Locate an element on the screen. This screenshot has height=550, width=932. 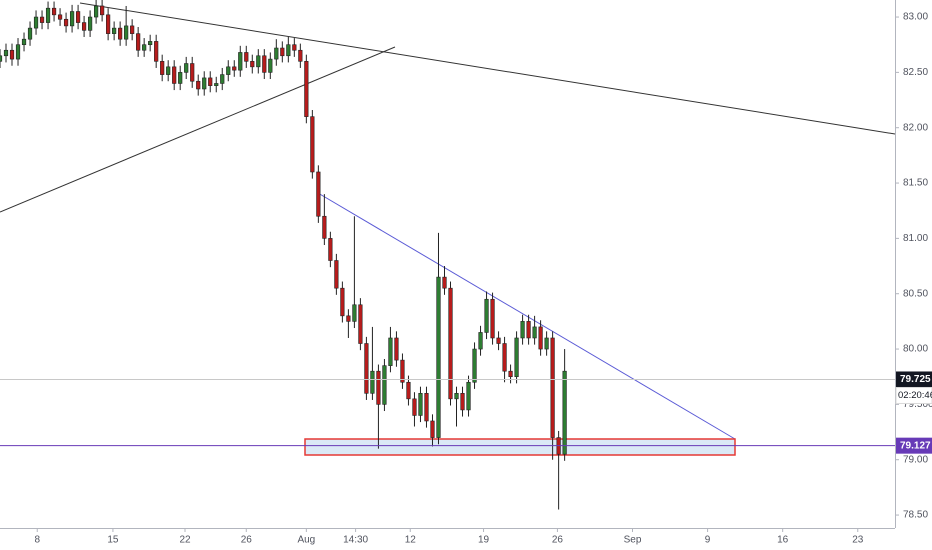
y-tick-label: 82.00 is located at coordinates (915, 127).